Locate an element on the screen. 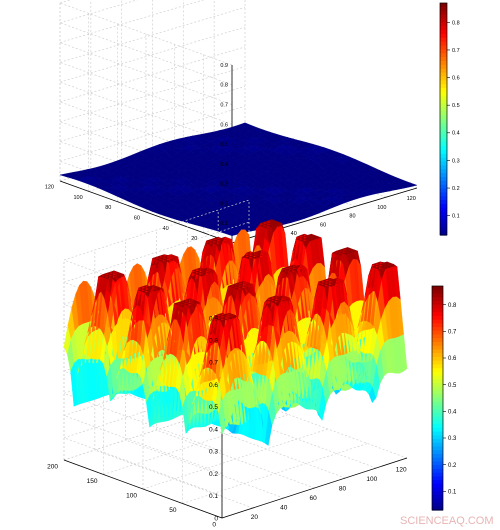 Image resolution: width=500 pixels, height=530 pixels. y-tick-label: 40 is located at coordinates (166, 229).